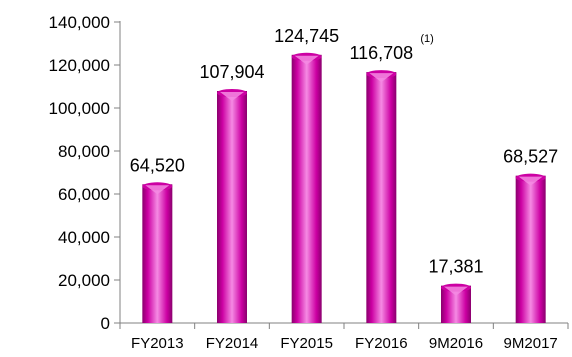  I want to click on data-label: 116,708, so click(381, 53).